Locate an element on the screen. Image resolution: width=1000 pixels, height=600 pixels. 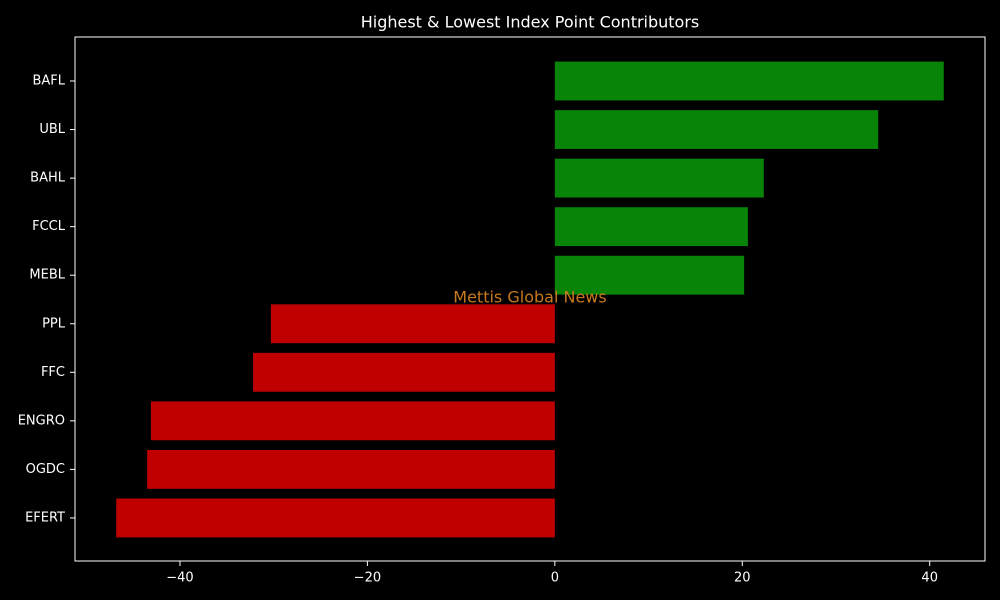
watermark: Mettis Global News is located at coordinates (529, 297).